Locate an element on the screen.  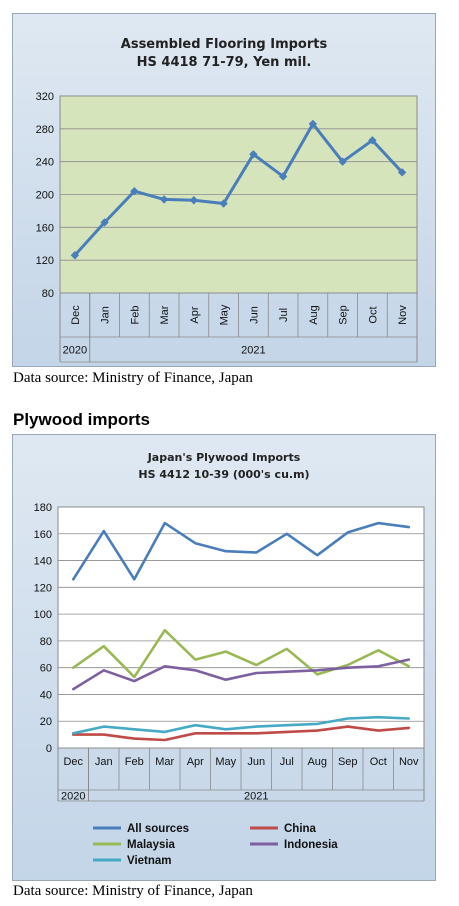
flooring-year-label: 2021 is located at coordinates (253, 351).